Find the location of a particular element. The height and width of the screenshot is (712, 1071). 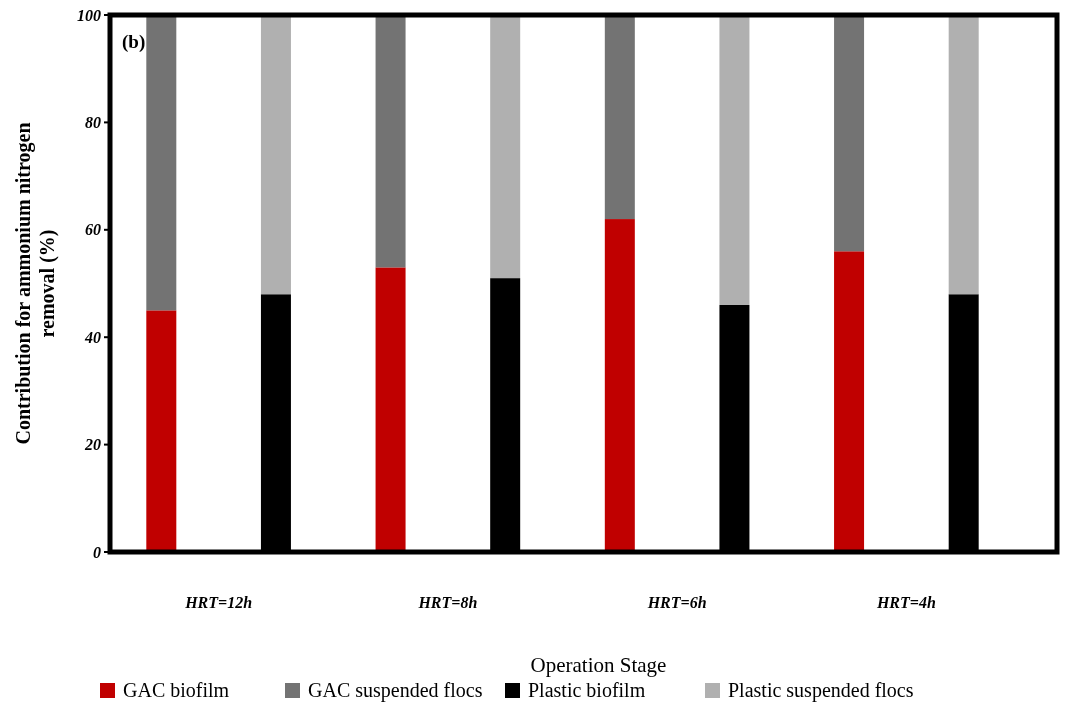

y-tick-label: 80 is located at coordinates (93, 122).